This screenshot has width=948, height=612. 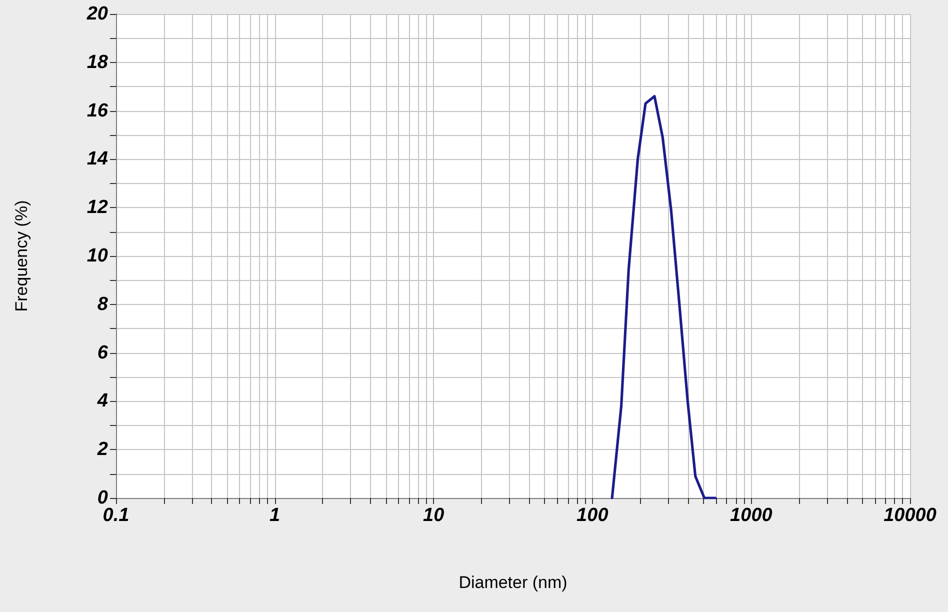 What do you see at coordinates (751, 515) in the screenshot?
I see `x-tick-label: 1000` at bounding box center [751, 515].